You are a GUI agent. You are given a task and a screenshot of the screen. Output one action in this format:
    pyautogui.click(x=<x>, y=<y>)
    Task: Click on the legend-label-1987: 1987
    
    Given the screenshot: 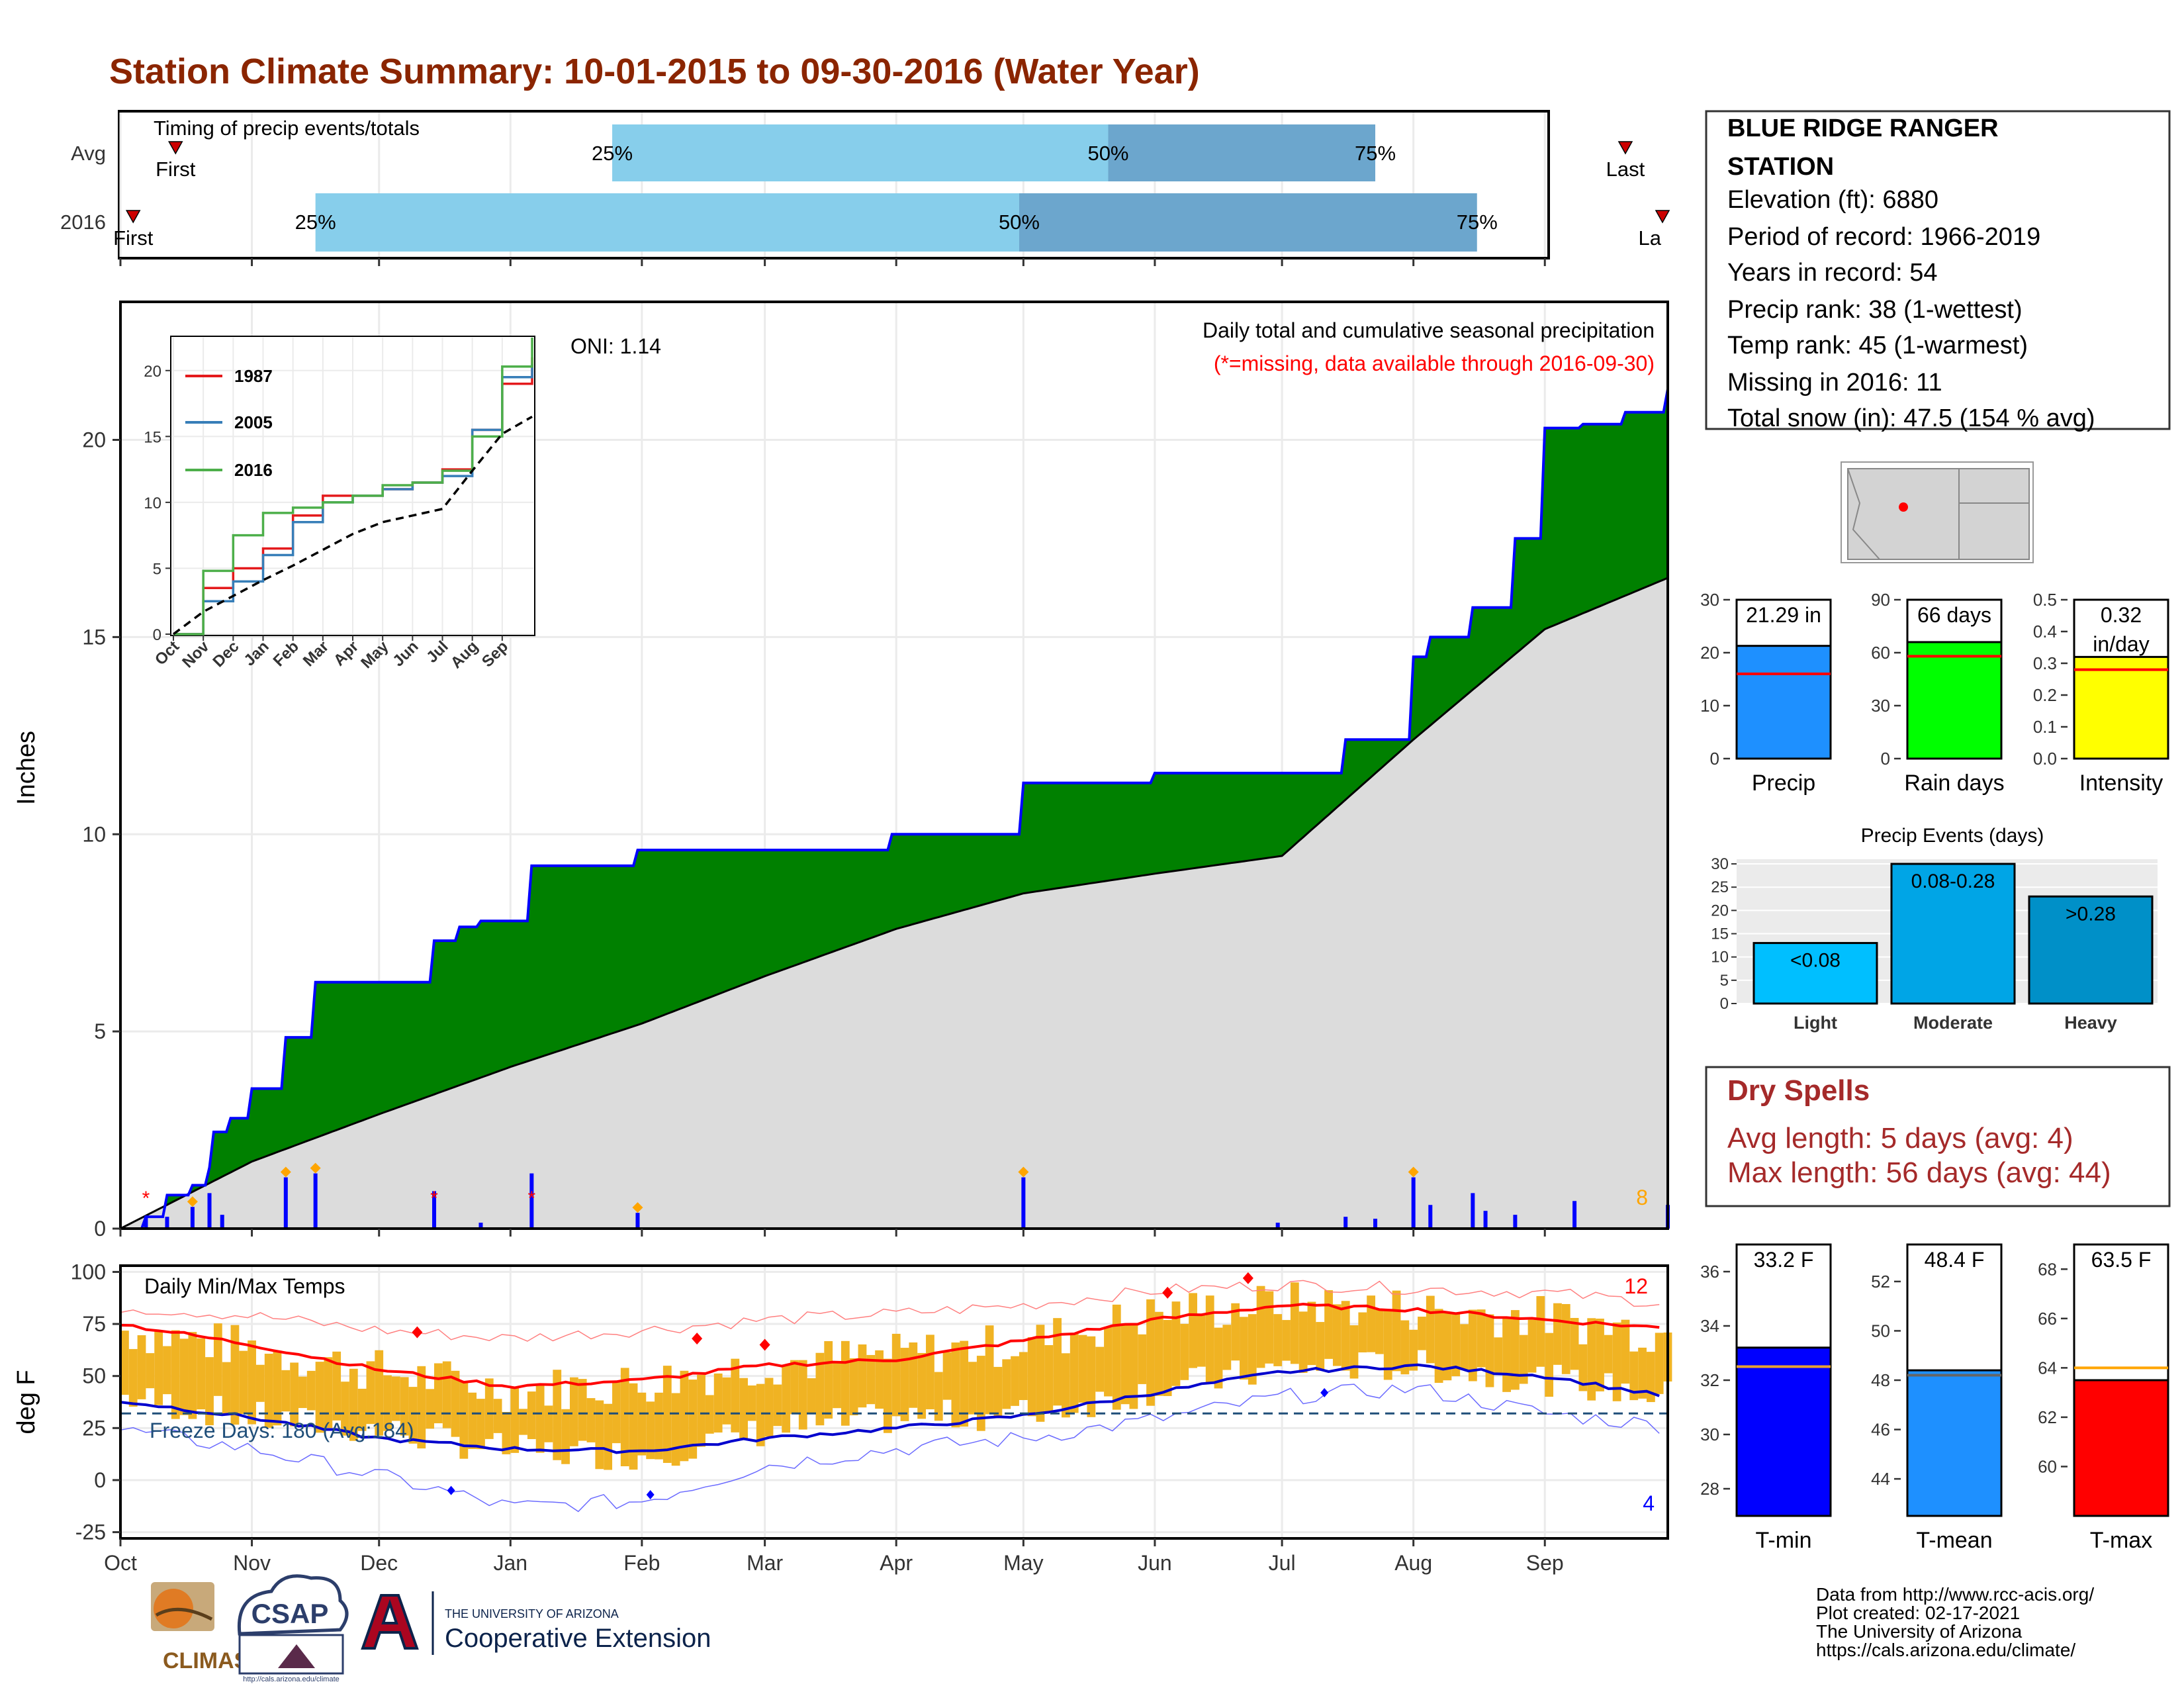 What is the action you would take?
    pyautogui.click(x=253, y=376)
    